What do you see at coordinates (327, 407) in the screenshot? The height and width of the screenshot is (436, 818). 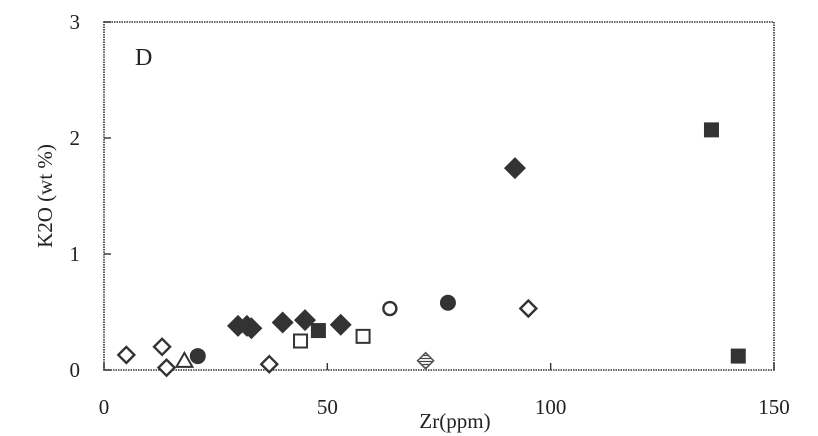 I see `x-tick-label: 50` at bounding box center [327, 407].